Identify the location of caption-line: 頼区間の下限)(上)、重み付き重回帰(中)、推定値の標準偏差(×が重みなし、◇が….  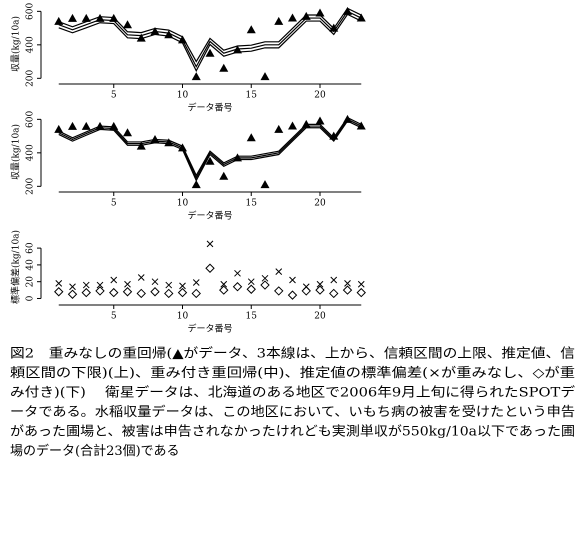
(292, 373).